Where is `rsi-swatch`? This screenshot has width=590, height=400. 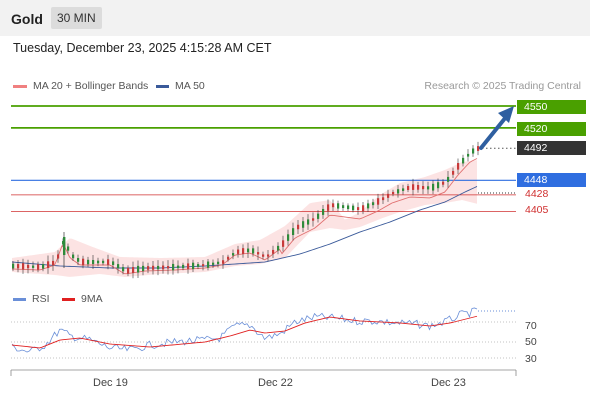 rsi-swatch is located at coordinates (19, 299).